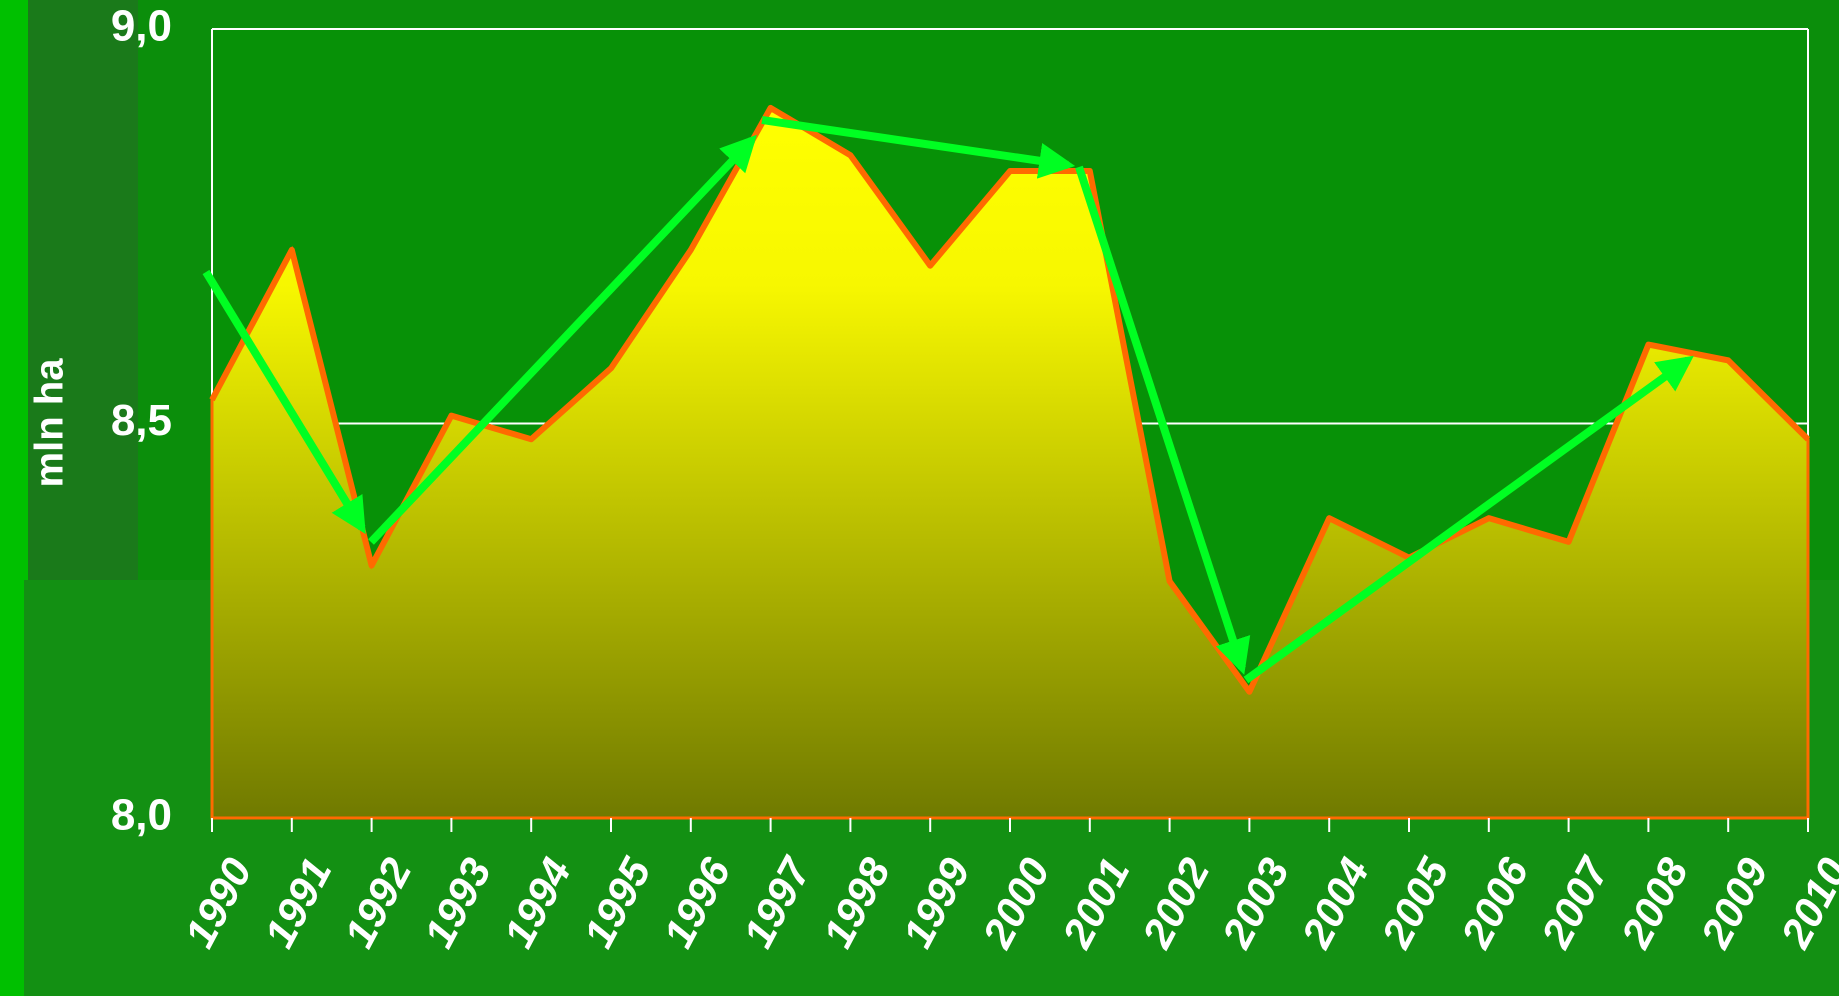 The image size is (1839, 996). Describe the element at coordinates (141, 815) in the screenshot. I see `y-tick-label: 8,0` at that location.